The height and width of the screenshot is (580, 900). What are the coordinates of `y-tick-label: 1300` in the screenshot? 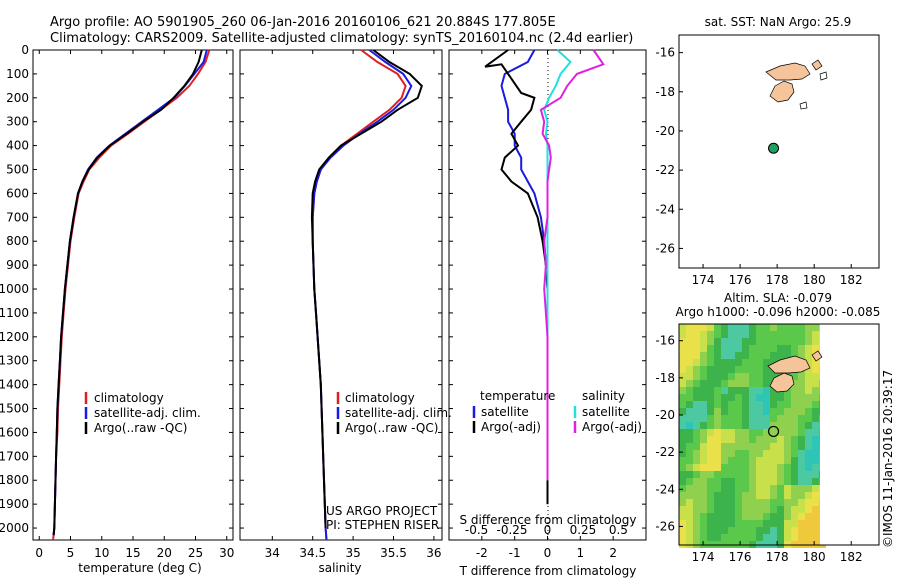 It's located at (14, 361).